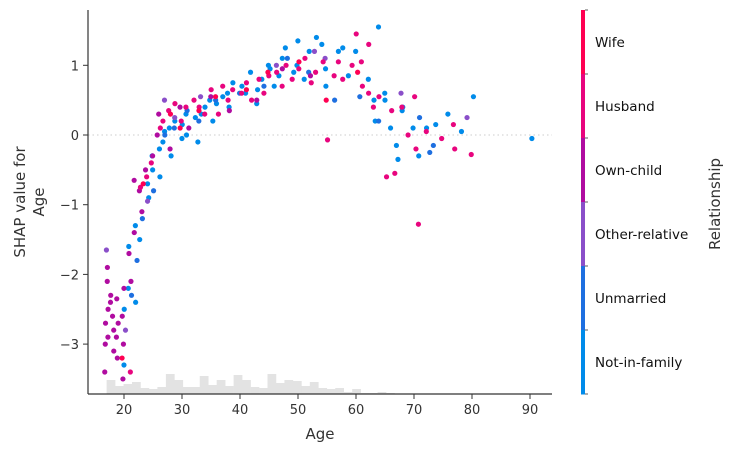 The image size is (734, 453). I want to click on colorbar-segment, so click(583, 362).